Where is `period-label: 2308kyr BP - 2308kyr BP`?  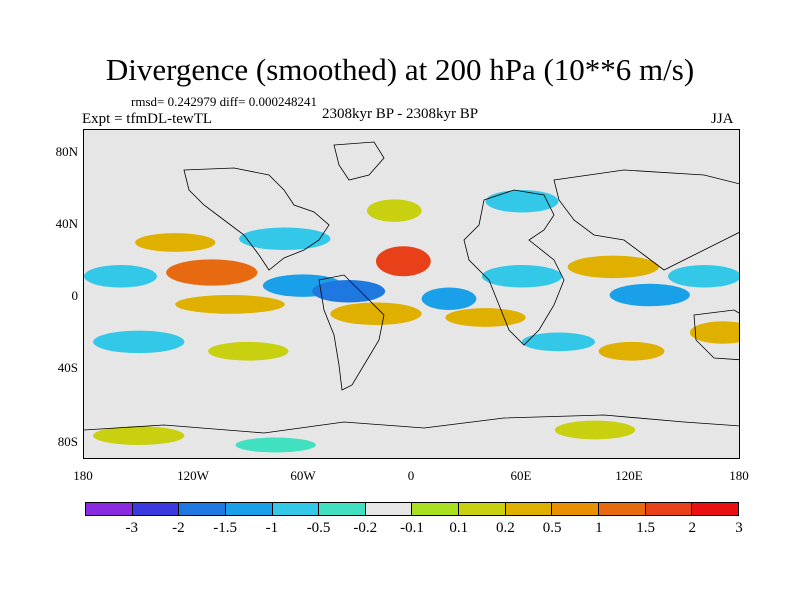
period-label: 2308kyr BP - 2308kyr BP is located at coordinates (400, 114).